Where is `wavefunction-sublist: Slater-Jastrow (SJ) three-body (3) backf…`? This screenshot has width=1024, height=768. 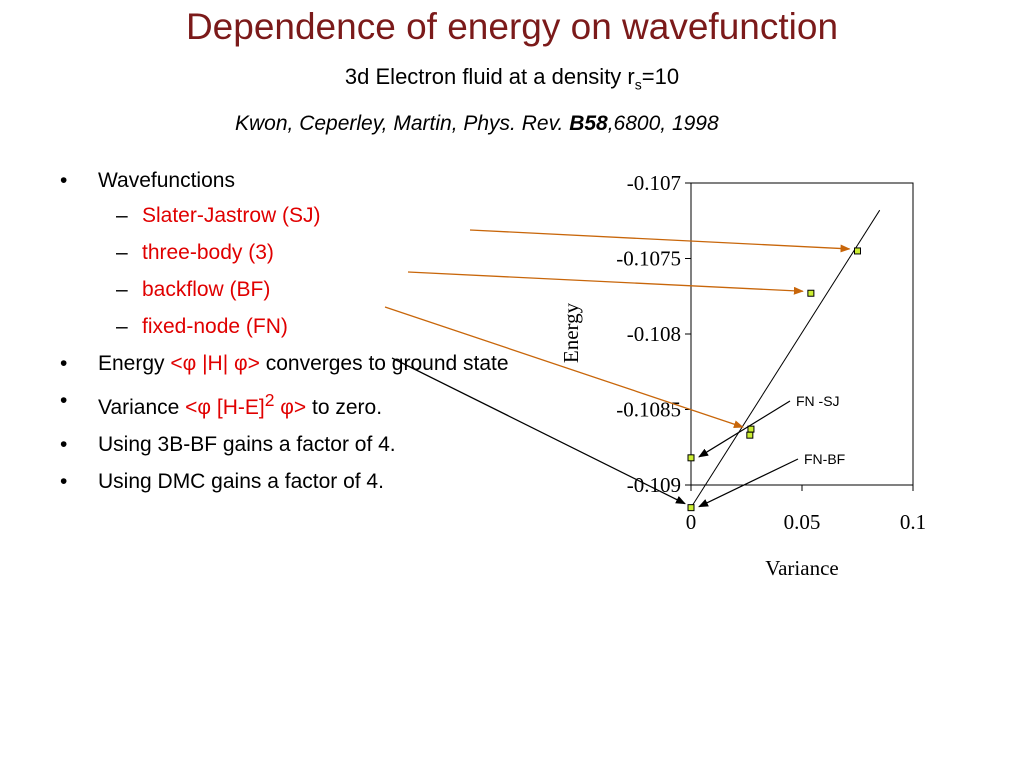
wavefunction-sublist: Slater-Jastrow (SJ) three-body (3) backf… is located at coordinates (323, 271).